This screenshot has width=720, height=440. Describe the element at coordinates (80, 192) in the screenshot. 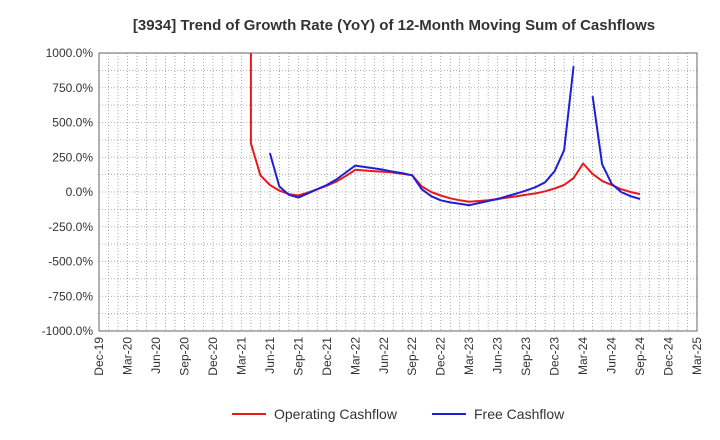

I see `y-tick-label: 0.0%` at that location.